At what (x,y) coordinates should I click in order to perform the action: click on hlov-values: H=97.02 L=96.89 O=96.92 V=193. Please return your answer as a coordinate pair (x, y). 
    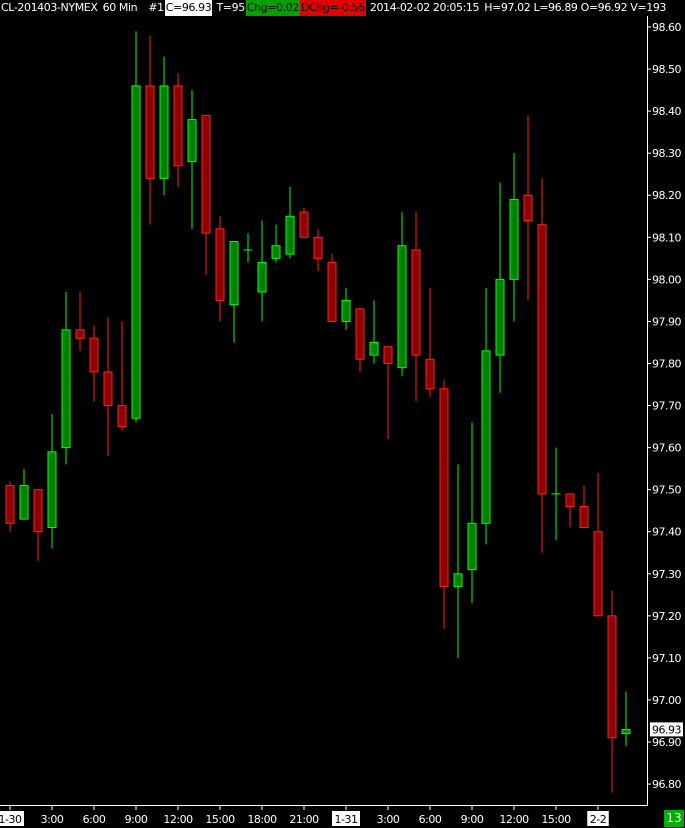
    Looking at the image, I should click on (575, 7).